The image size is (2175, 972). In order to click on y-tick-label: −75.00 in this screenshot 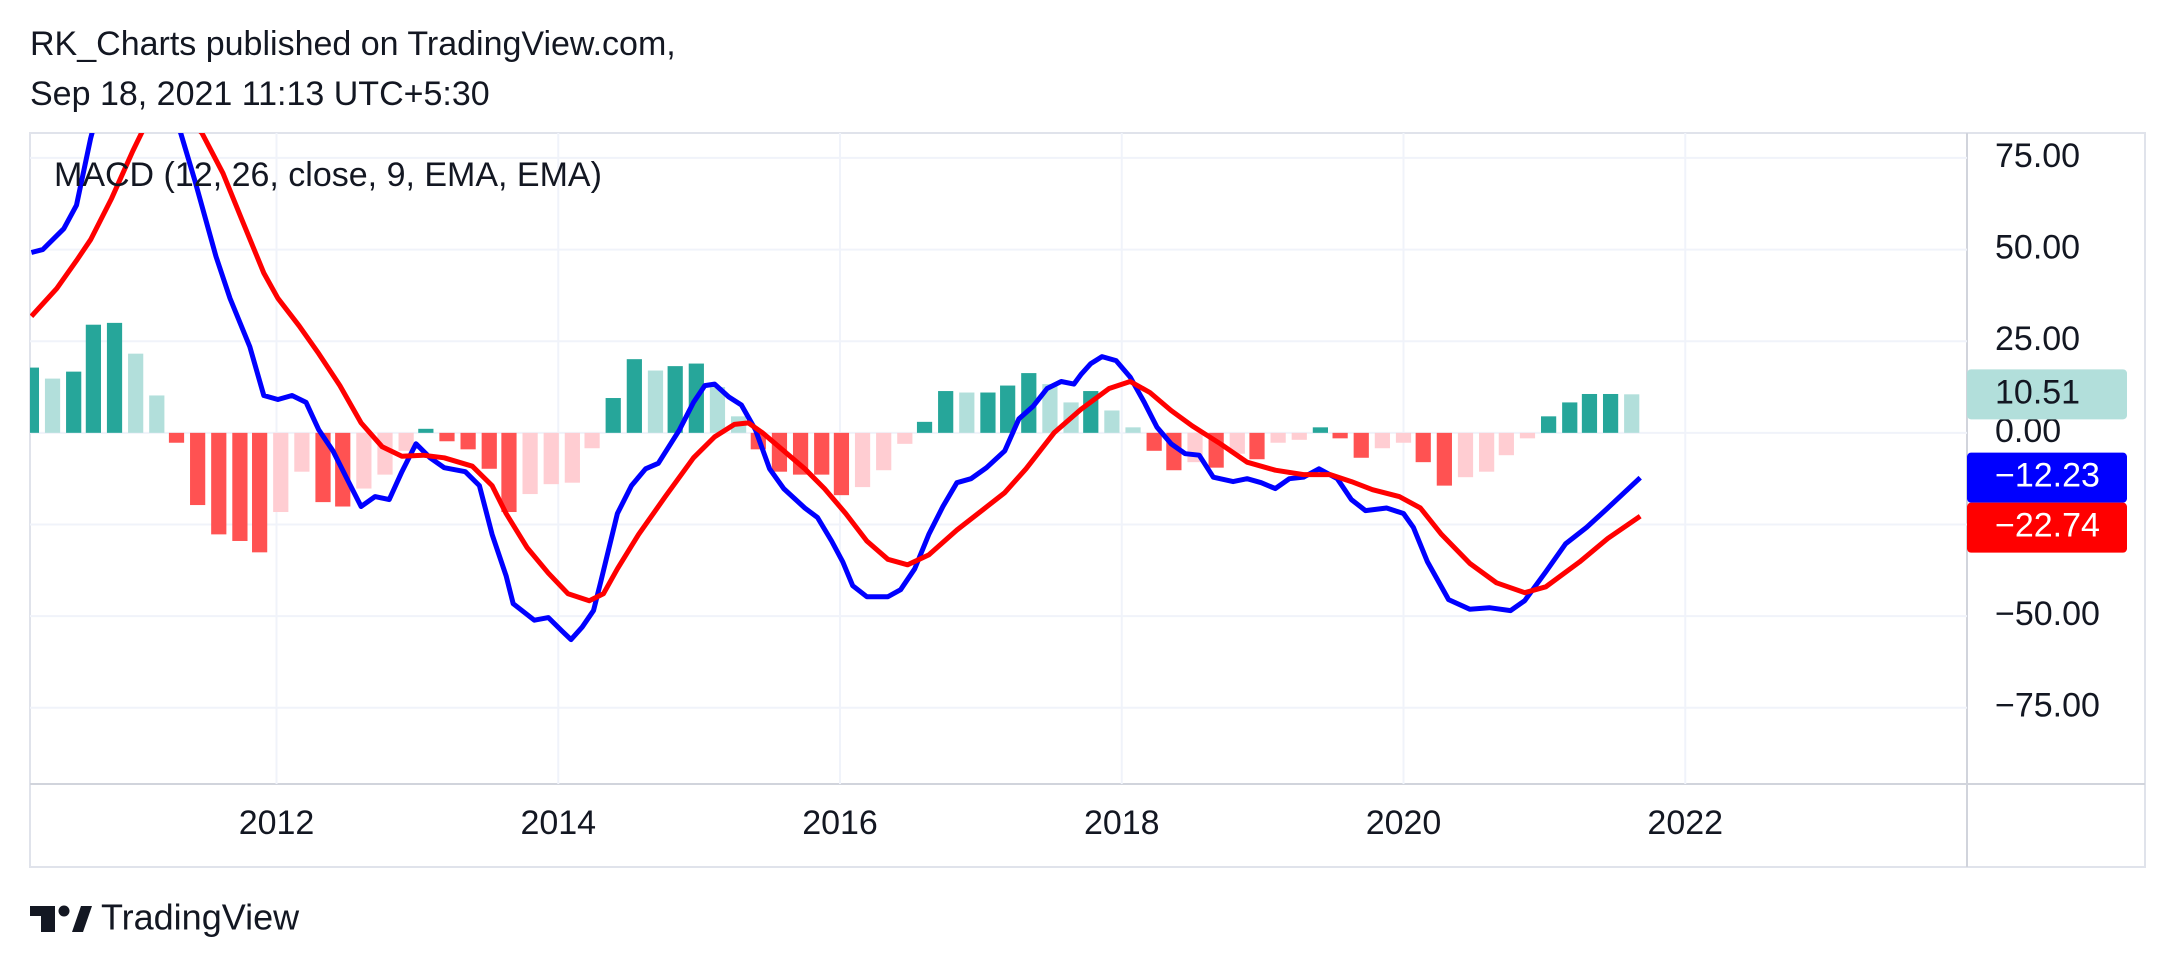, I will do `click(2047, 706)`.